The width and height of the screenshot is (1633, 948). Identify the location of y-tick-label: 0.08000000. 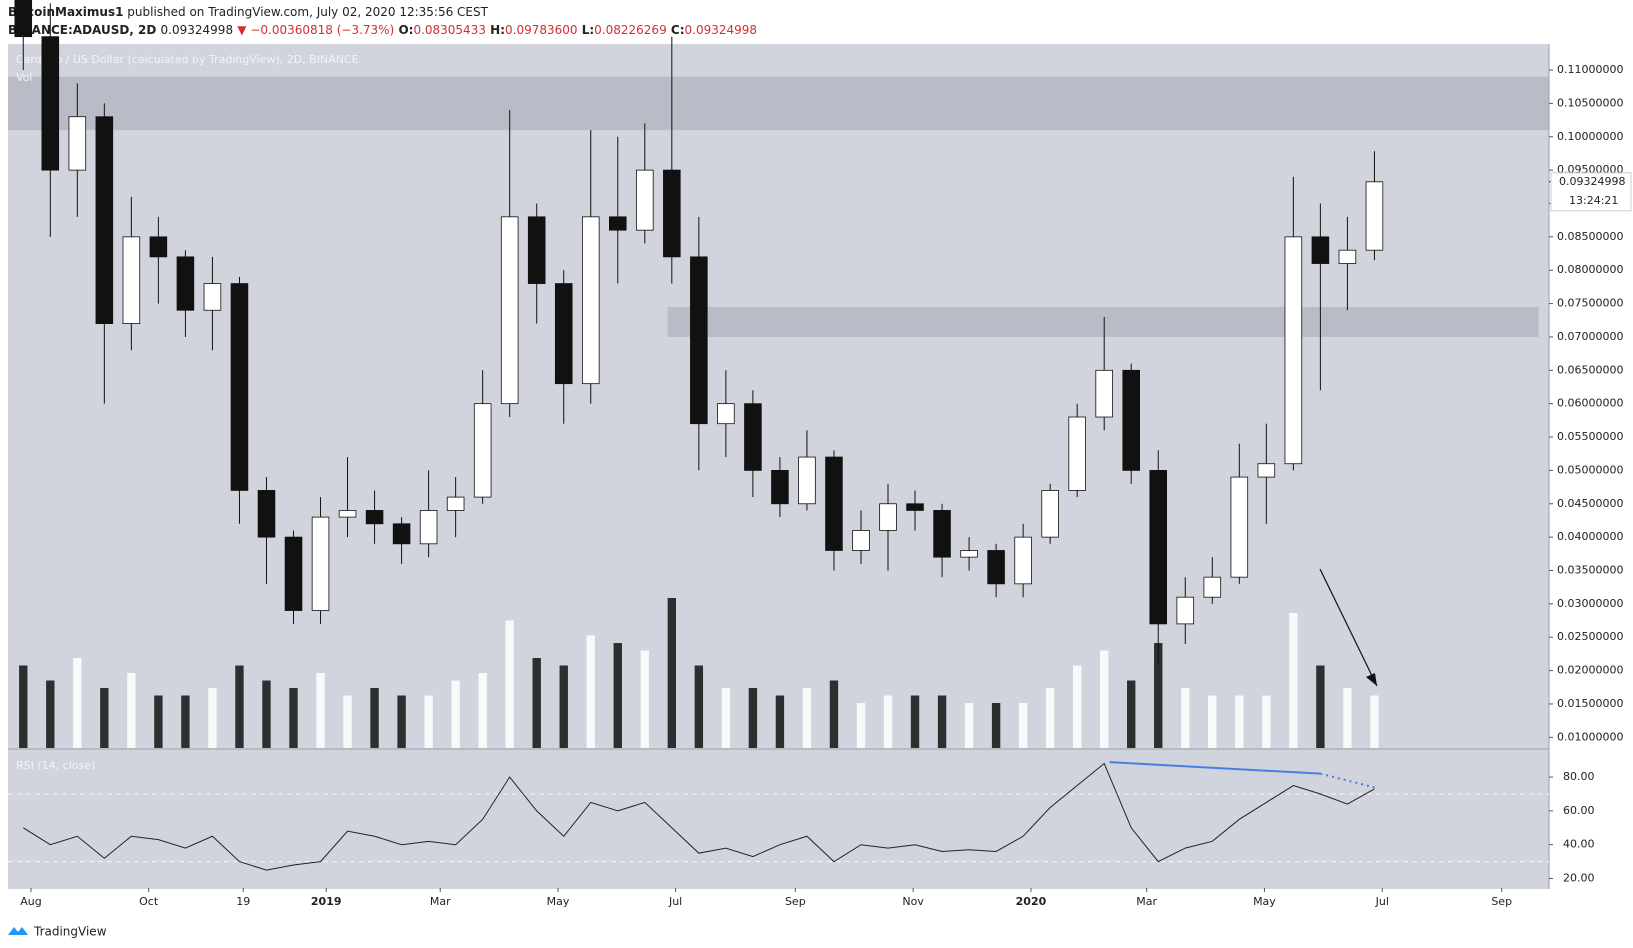
(1590, 269).